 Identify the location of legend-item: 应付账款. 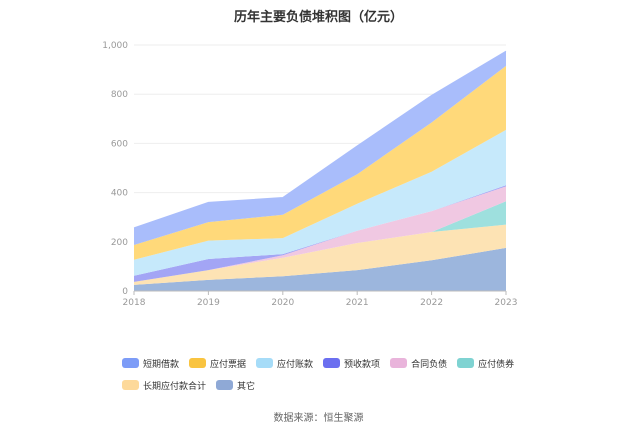
(284, 363).